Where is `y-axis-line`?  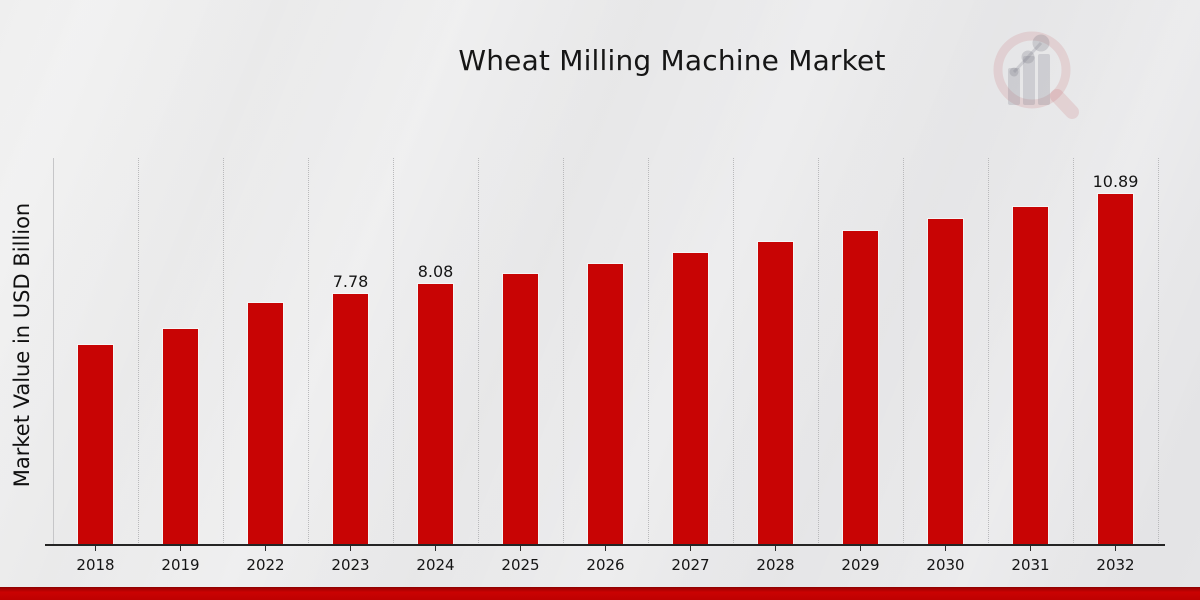 y-axis-line is located at coordinates (53, 351).